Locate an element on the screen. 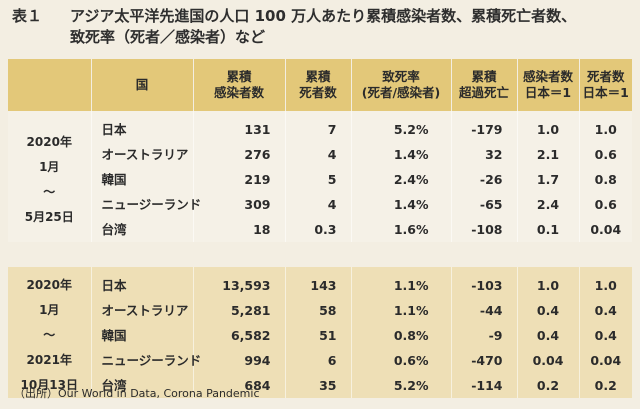 The image size is (640, 409). source-note: （出所）Our World in Data, Corona Pandemic is located at coordinates (137, 393).